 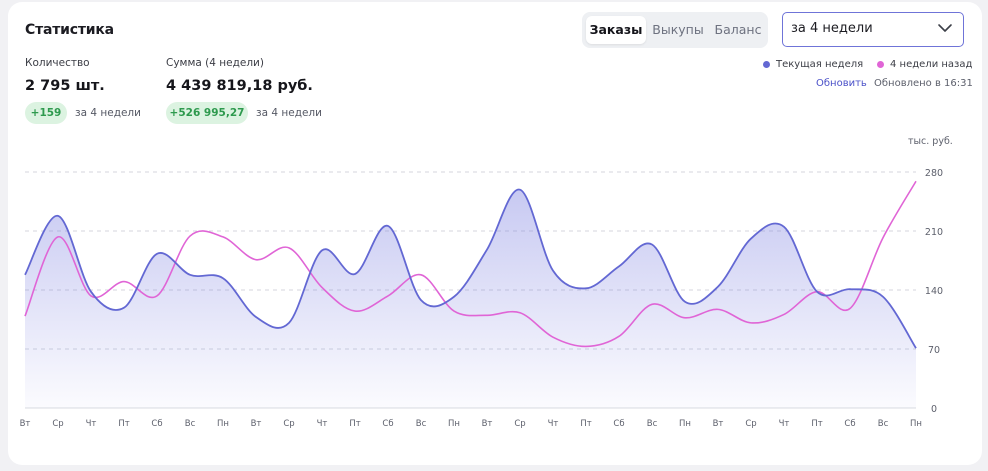 I want to click on refresh-link: Обновить, so click(x=841, y=83).